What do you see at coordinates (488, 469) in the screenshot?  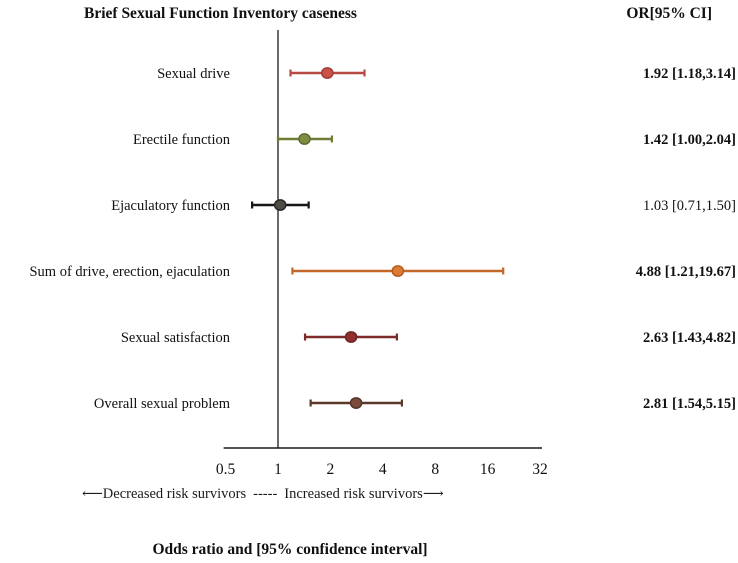 I see `x-tick-label: 16` at bounding box center [488, 469].